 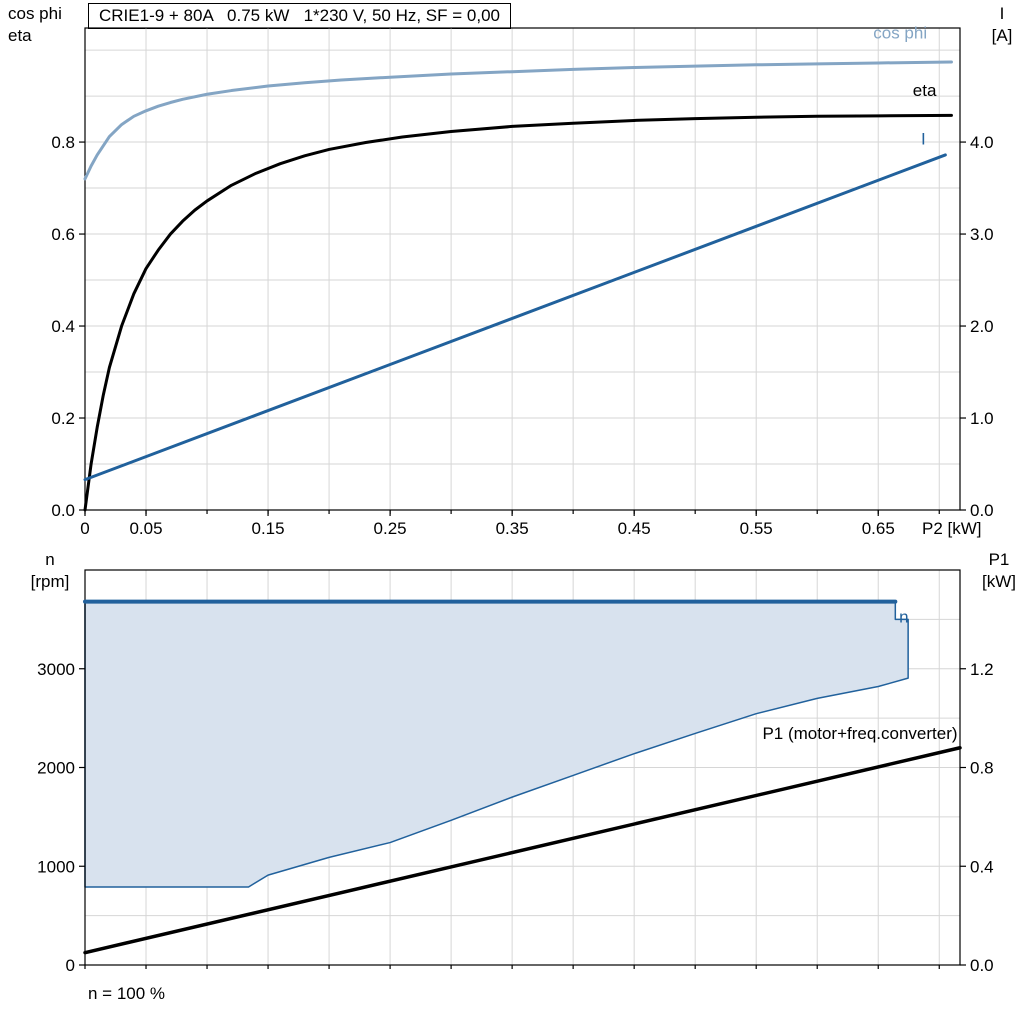 What do you see at coordinates (859, 733) in the screenshot?
I see `curve-label-p1-motor-freq-converter: P1 (motor+freq.converter)` at bounding box center [859, 733].